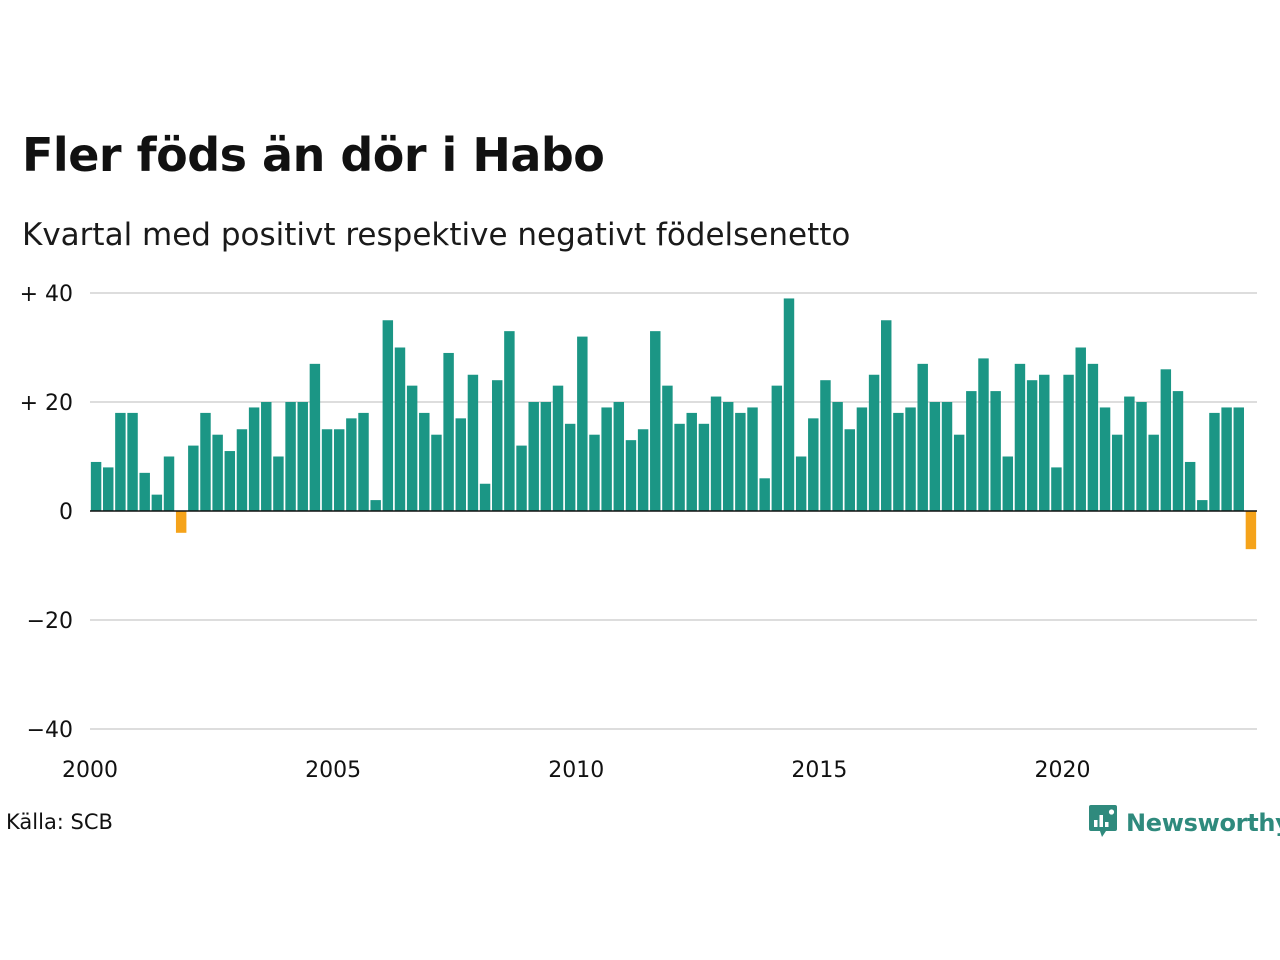 Image resolution: width=1280 pixels, height=960 pixels. What do you see at coordinates (327, 470) in the screenshot?
I see `bar-2004-q4` at bounding box center [327, 470].